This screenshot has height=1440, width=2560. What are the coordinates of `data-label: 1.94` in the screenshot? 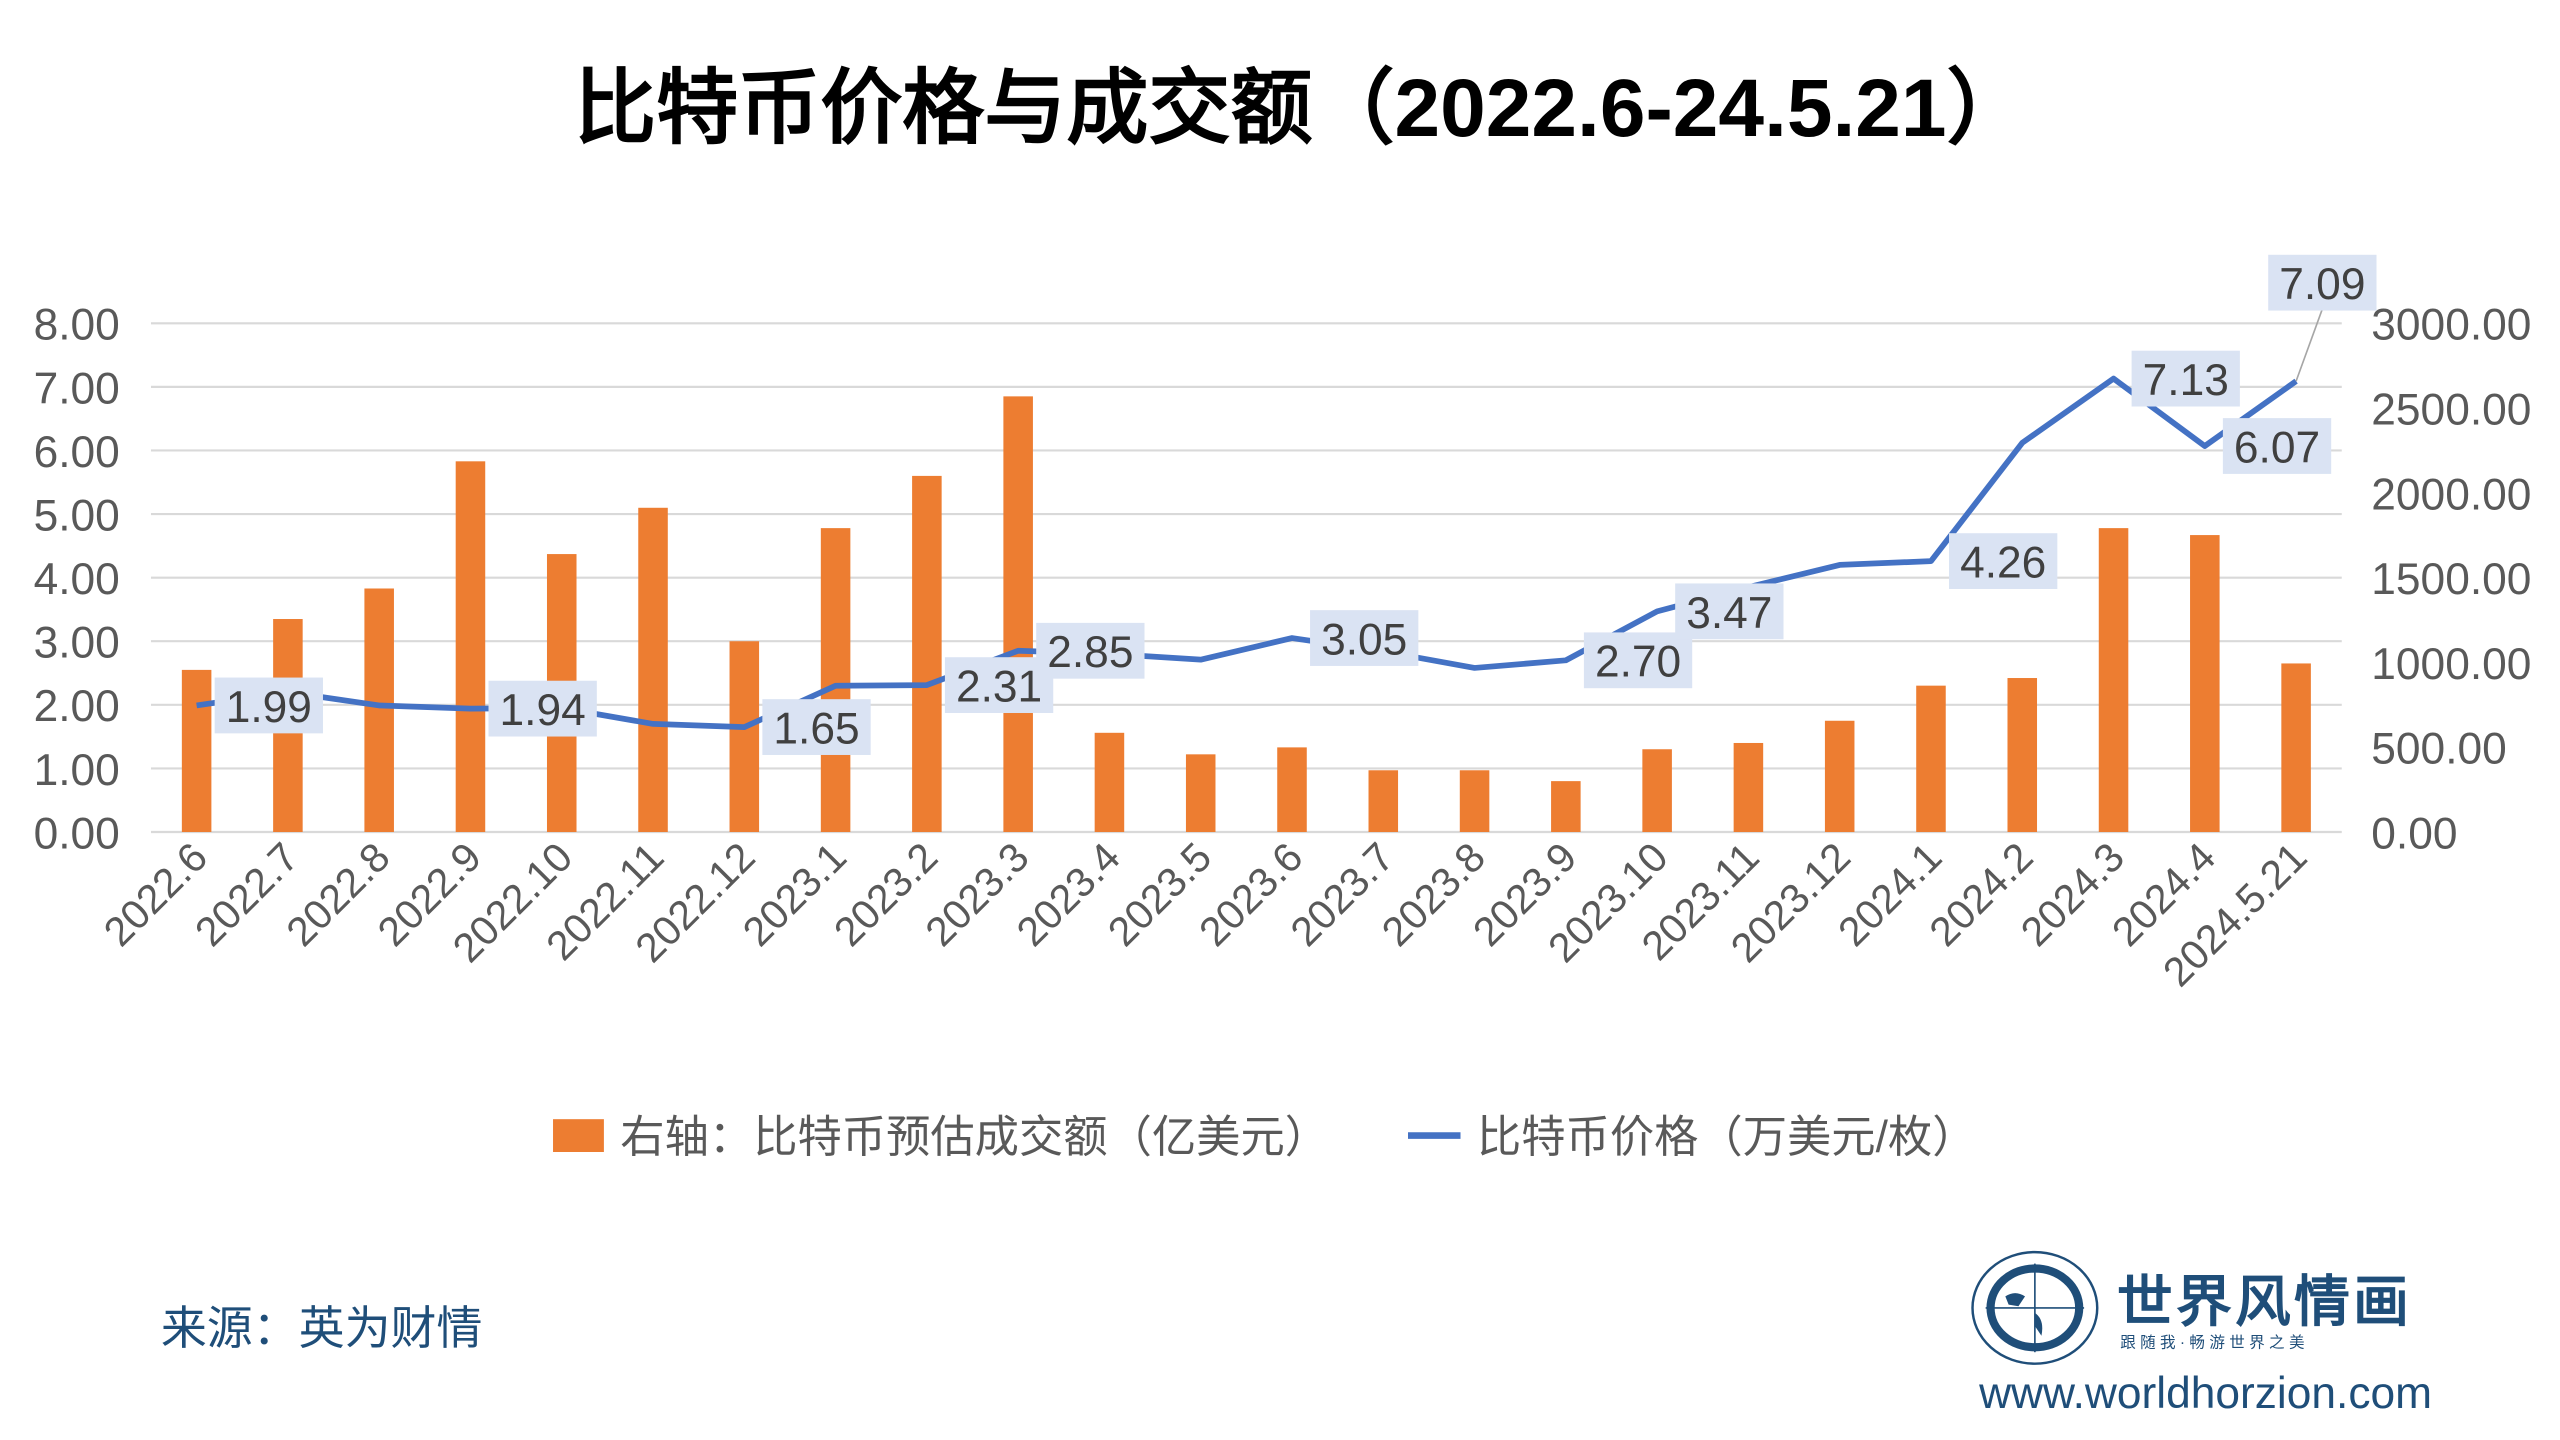 It's located at (543, 710).